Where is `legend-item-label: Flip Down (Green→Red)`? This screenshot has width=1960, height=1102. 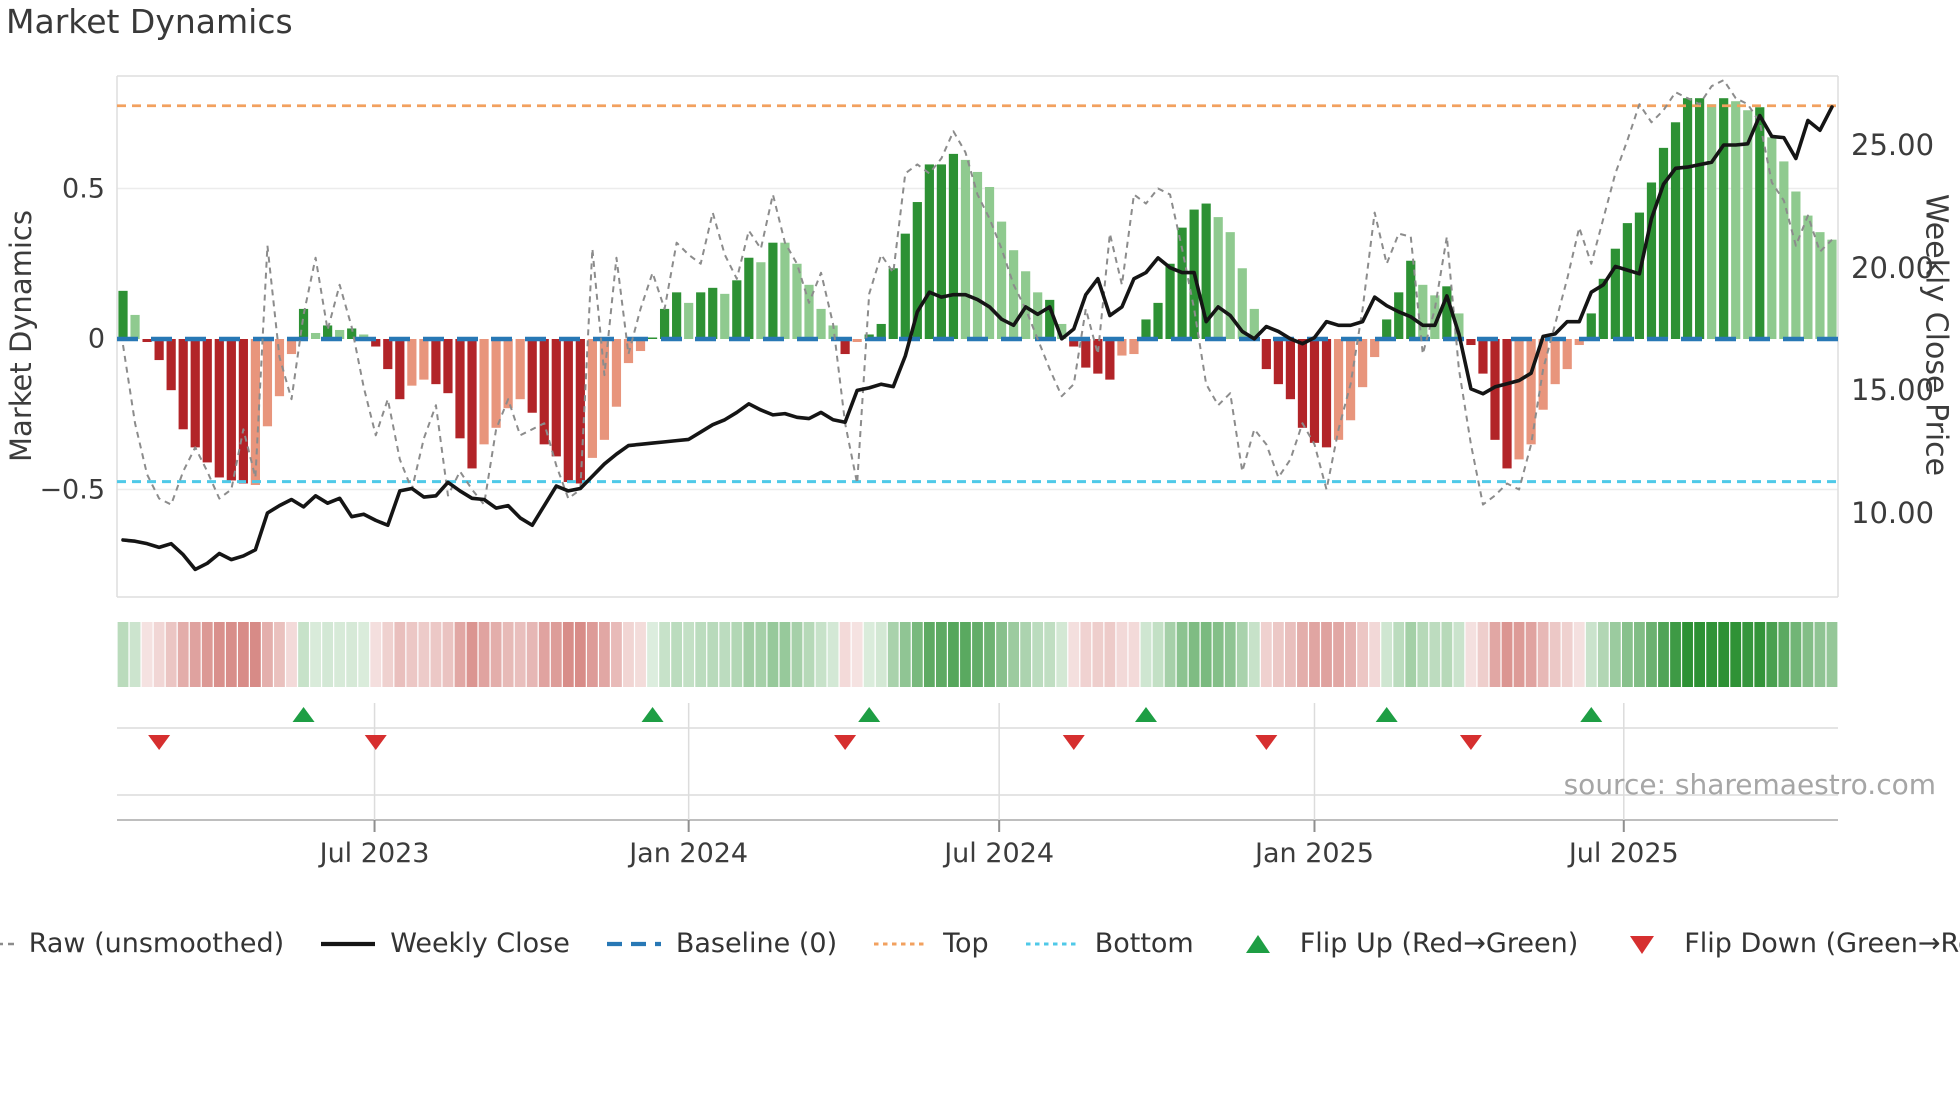
legend-item-label: Flip Down (Green→Red) is located at coordinates (1822, 943).